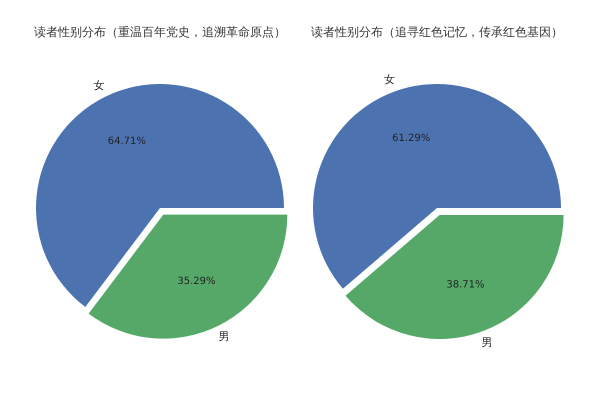 The image size is (600, 400). What do you see at coordinates (160, 32) in the screenshot?
I see `chart-title: 读者性别分布（重温百年党史，追溯革命原点）` at bounding box center [160, 32].